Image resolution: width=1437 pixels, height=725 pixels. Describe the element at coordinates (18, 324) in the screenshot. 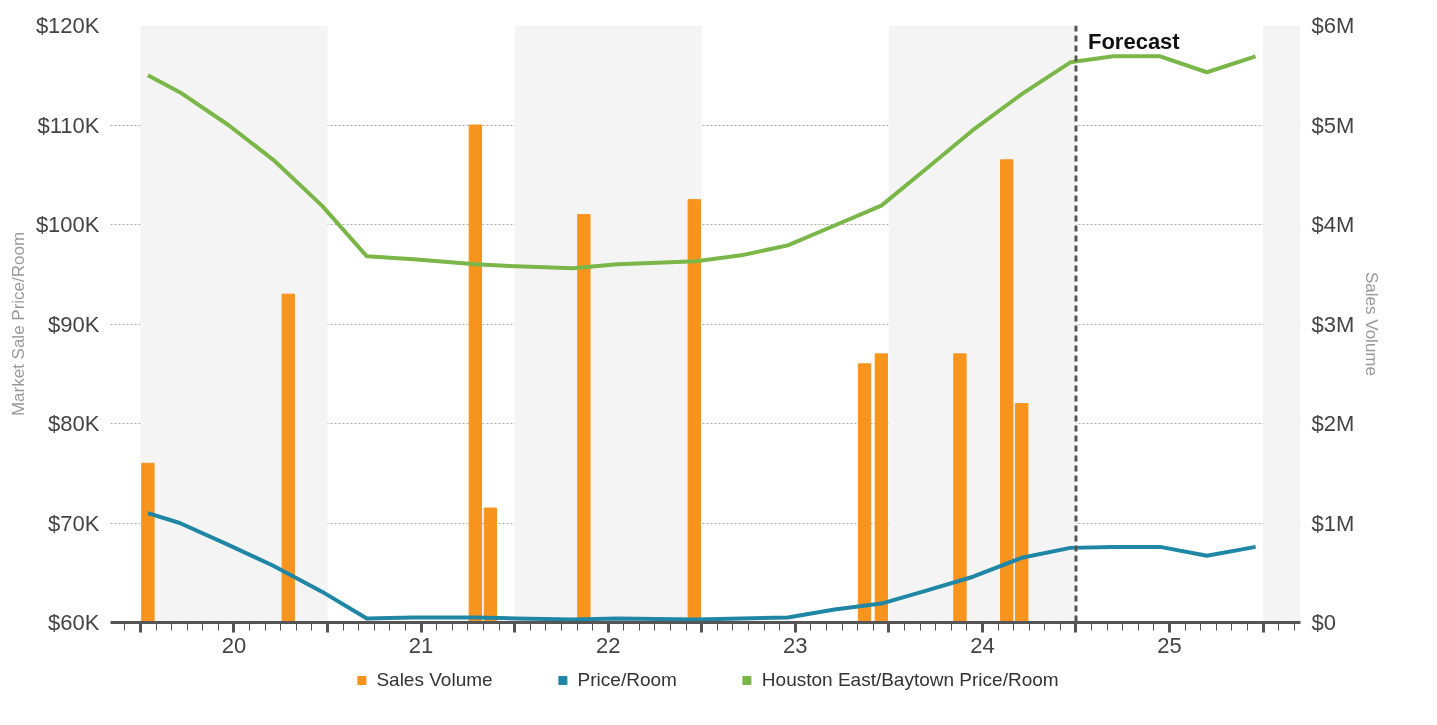

I see `y-axis-title: Market Sale Price/Room` at that location.